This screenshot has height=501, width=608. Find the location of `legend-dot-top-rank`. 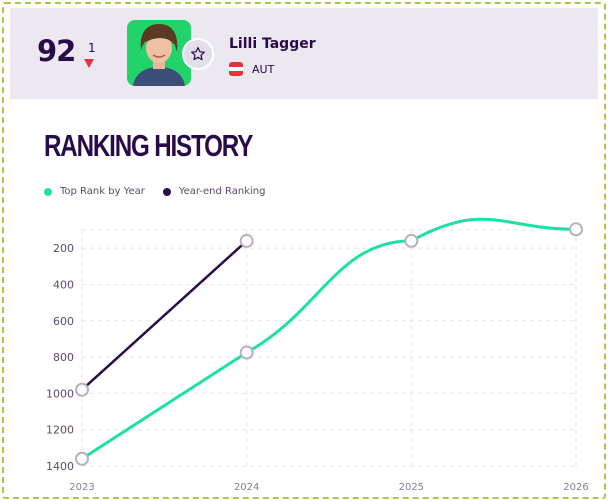

legend-dot-top-rank is located at coordinates (48, 191).